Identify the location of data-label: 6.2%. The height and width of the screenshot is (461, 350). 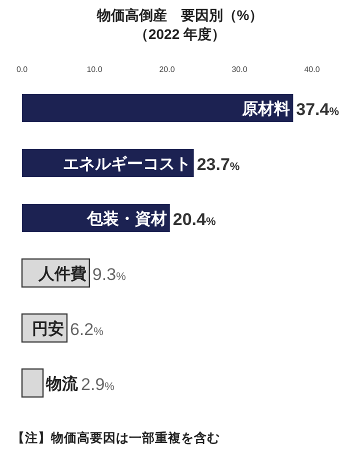
(87, 329).